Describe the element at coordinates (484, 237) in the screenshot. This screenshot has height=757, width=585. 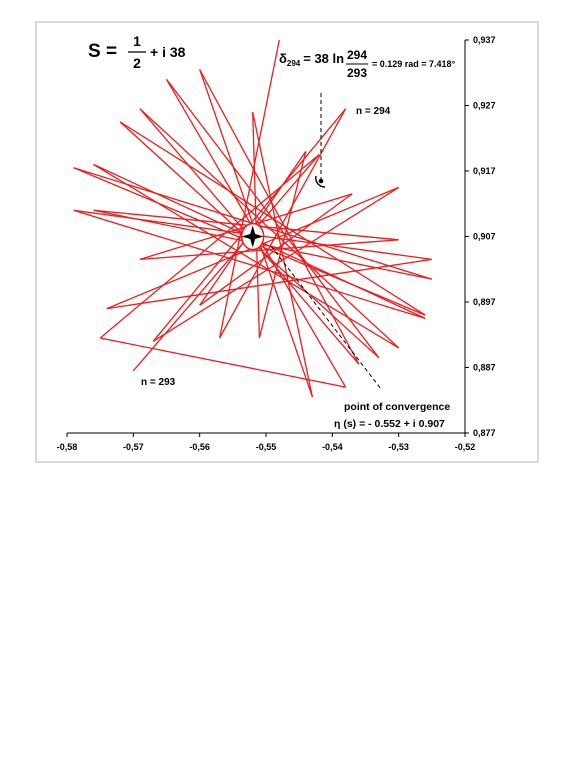
I see `y-tick-label-3: 0,907` at that location.